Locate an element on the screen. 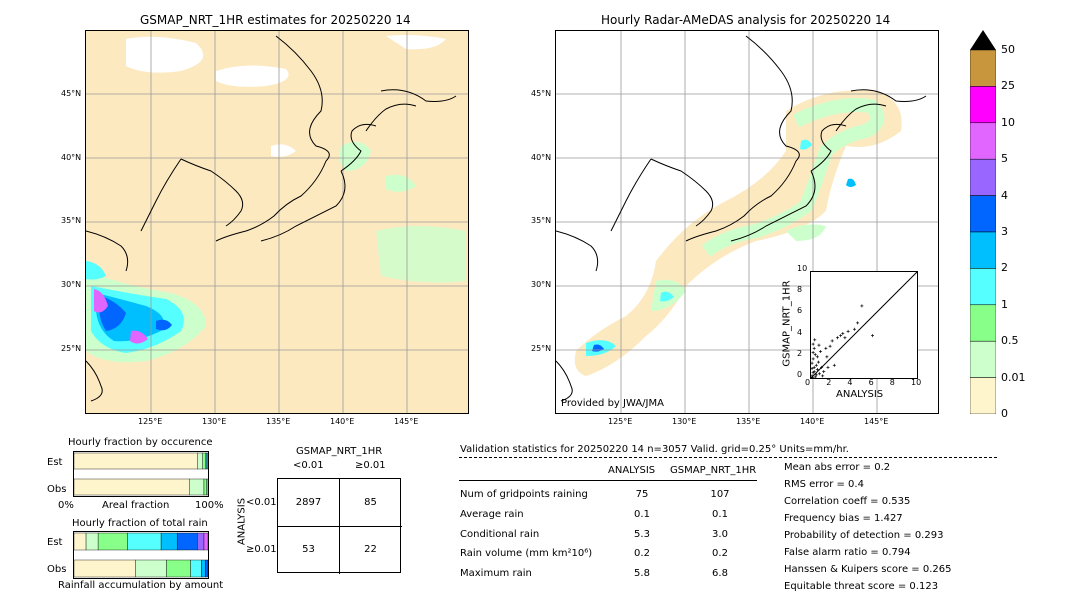 The height and width of the screenshot is (612, 1080). scatter-xtick: 6 is located at coordinates (871, 382).